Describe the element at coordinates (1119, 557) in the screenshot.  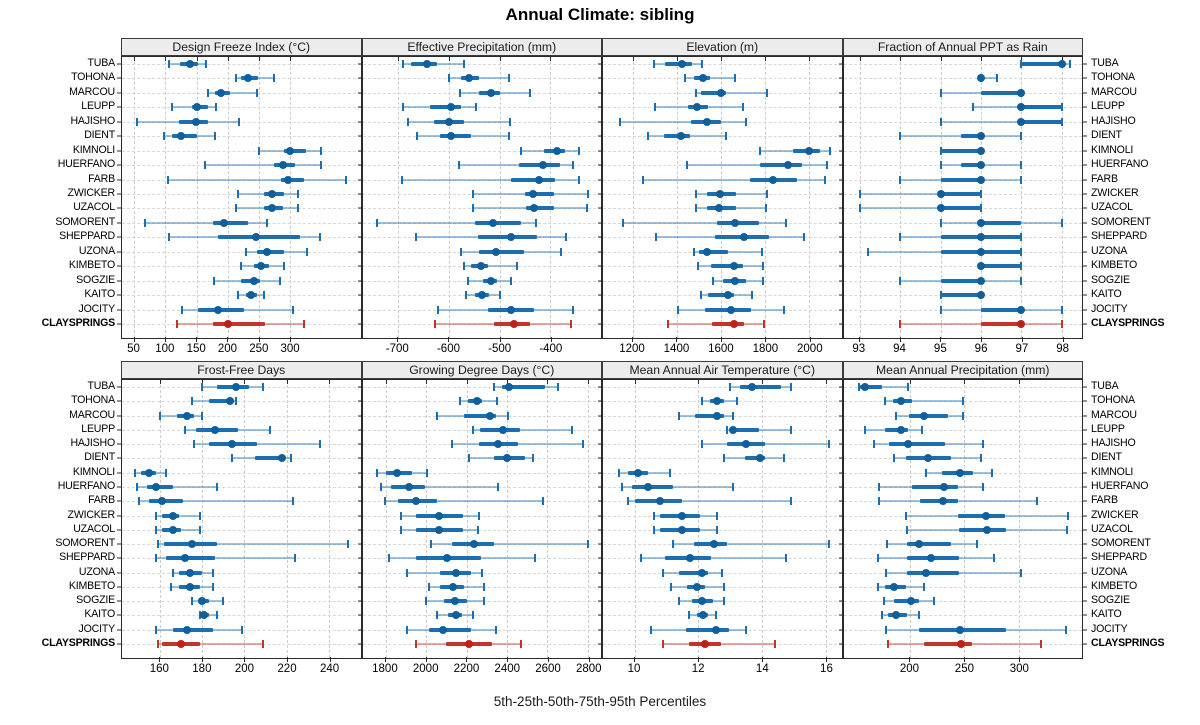
I see `site-label: SHEPPARD` at that location.